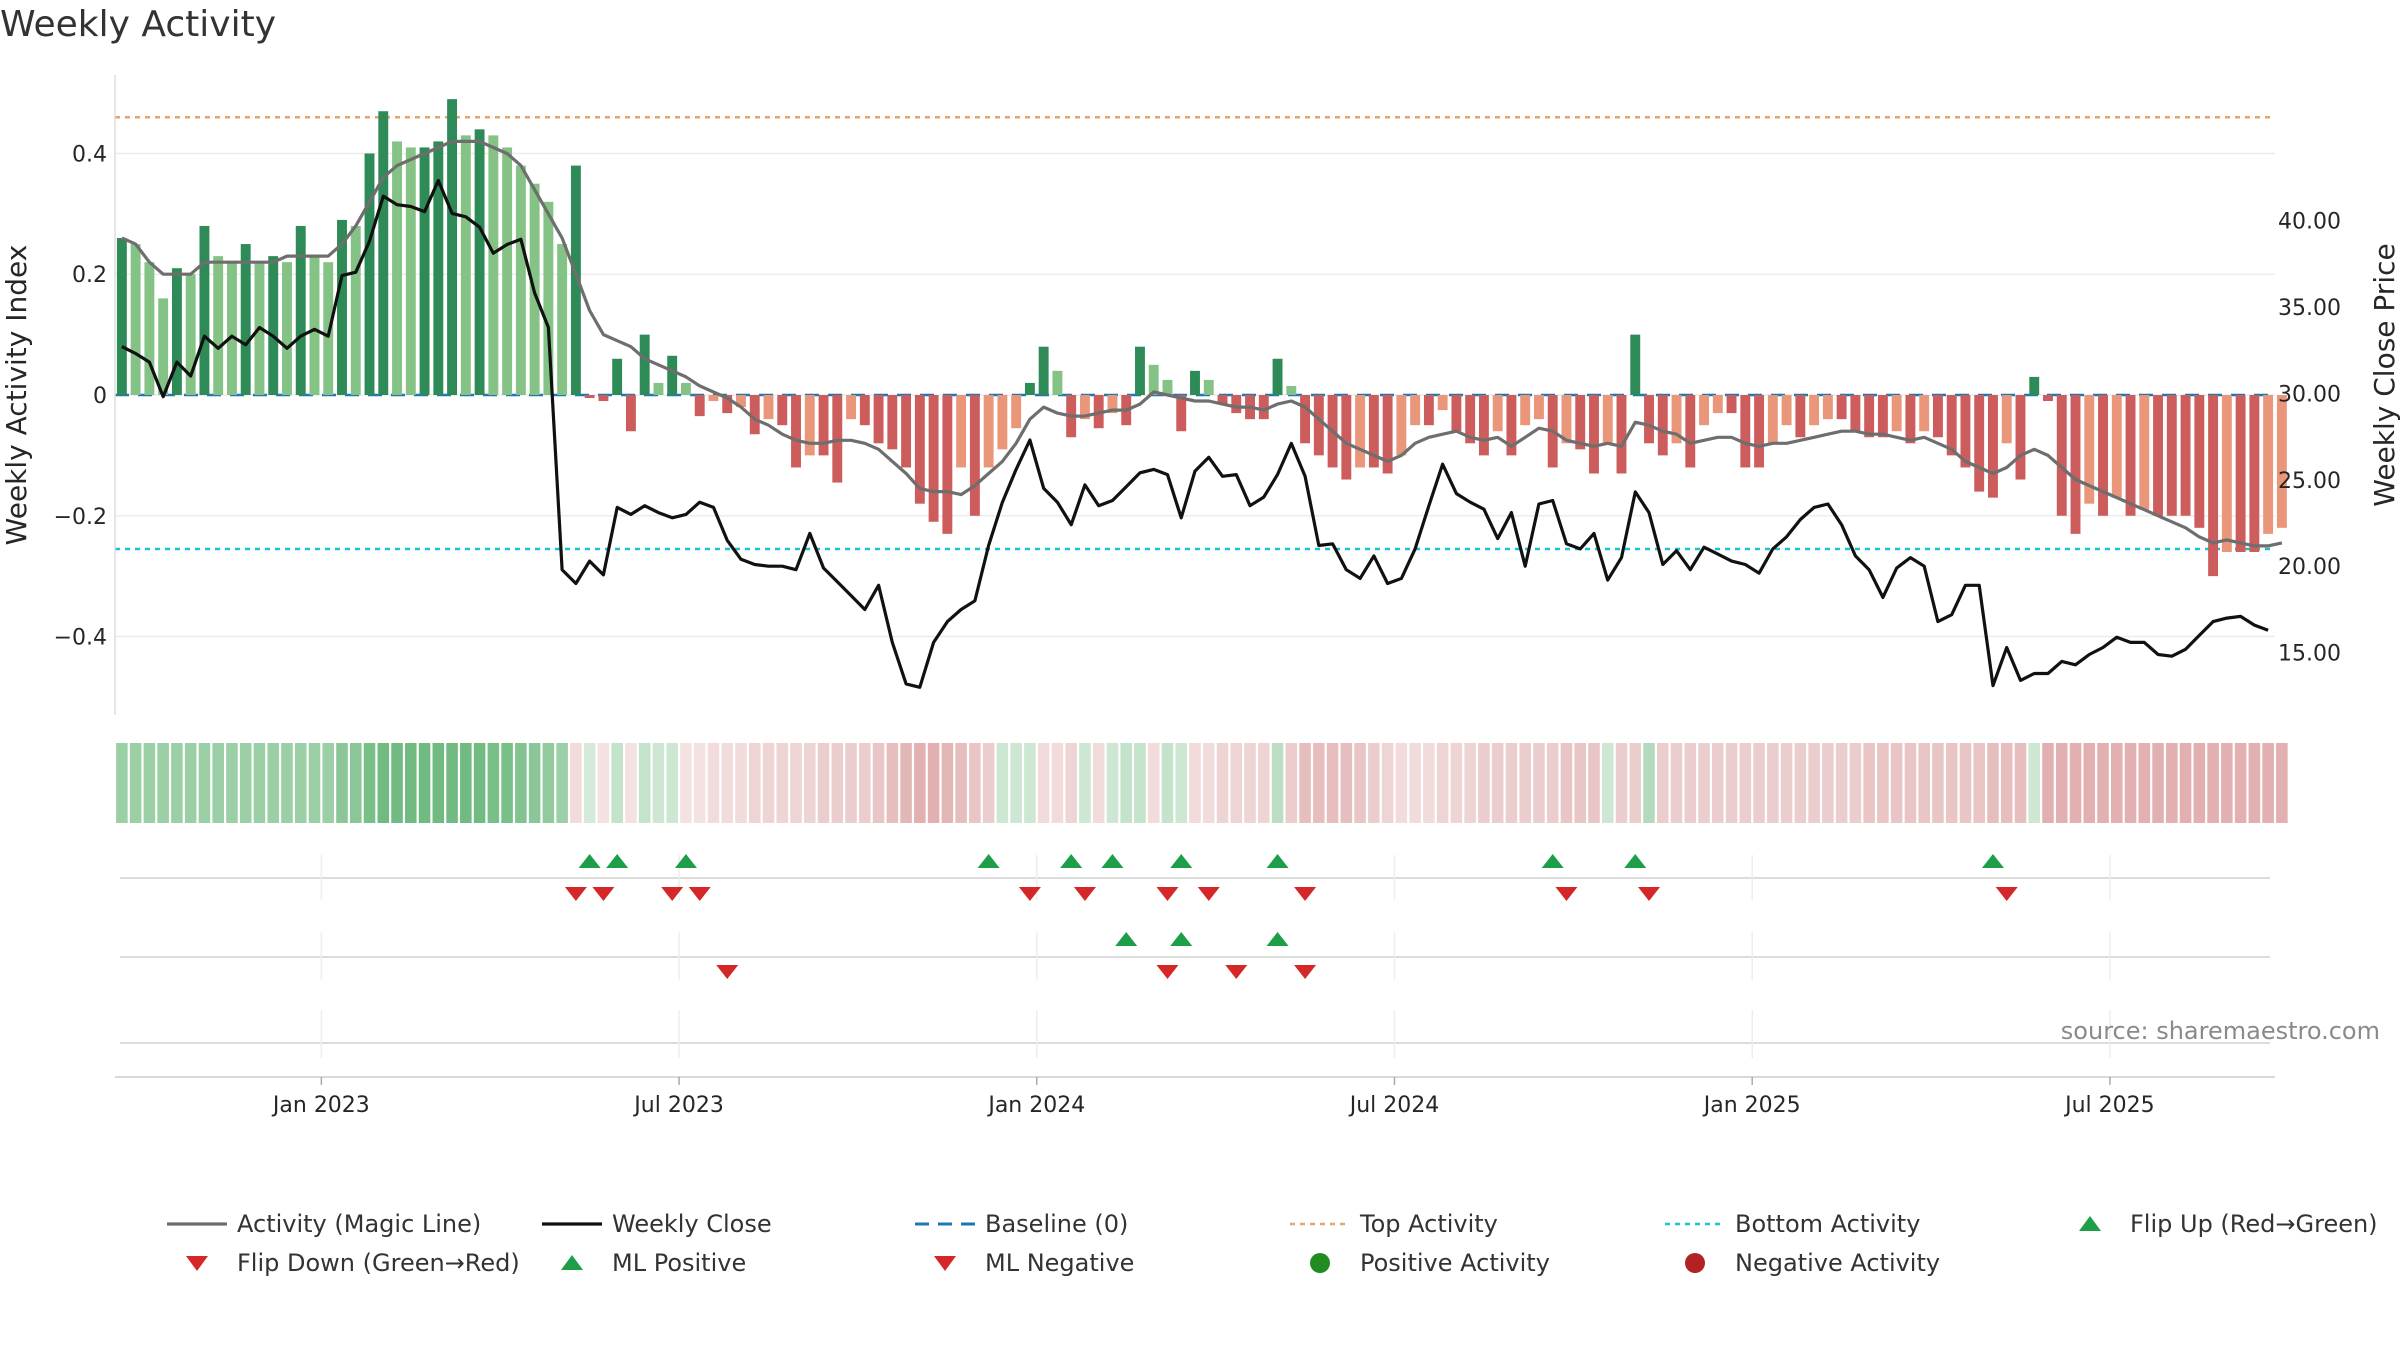 This screenshot has width=2400, height=1350. Describe the element at coordinates (2109, 1105) in the screenshot. I see `x-tick-label: Jul 2025` at that location.